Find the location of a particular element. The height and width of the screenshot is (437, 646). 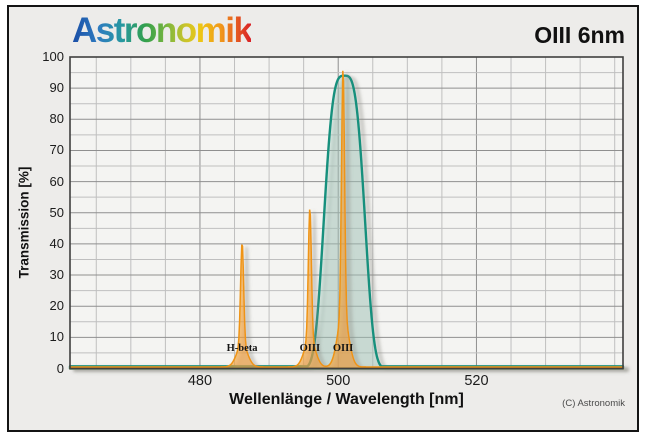

x-tick-label: 480 is located at coordinates (200, 381).